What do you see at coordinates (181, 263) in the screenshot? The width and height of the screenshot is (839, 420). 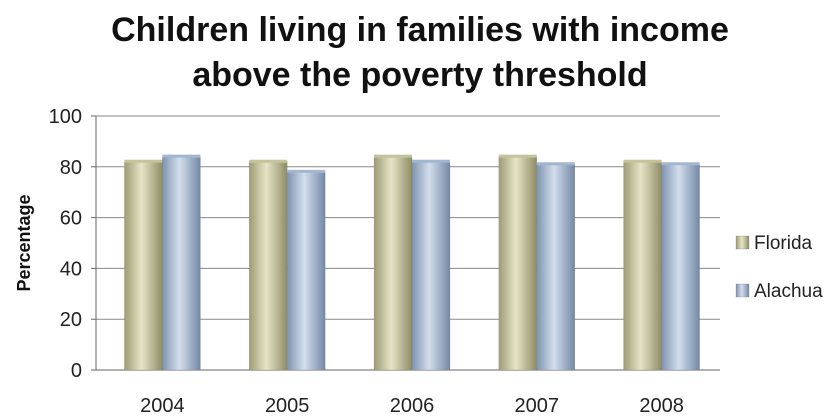 I see `bar-alachua-2004` at bounding box center [181, 263].